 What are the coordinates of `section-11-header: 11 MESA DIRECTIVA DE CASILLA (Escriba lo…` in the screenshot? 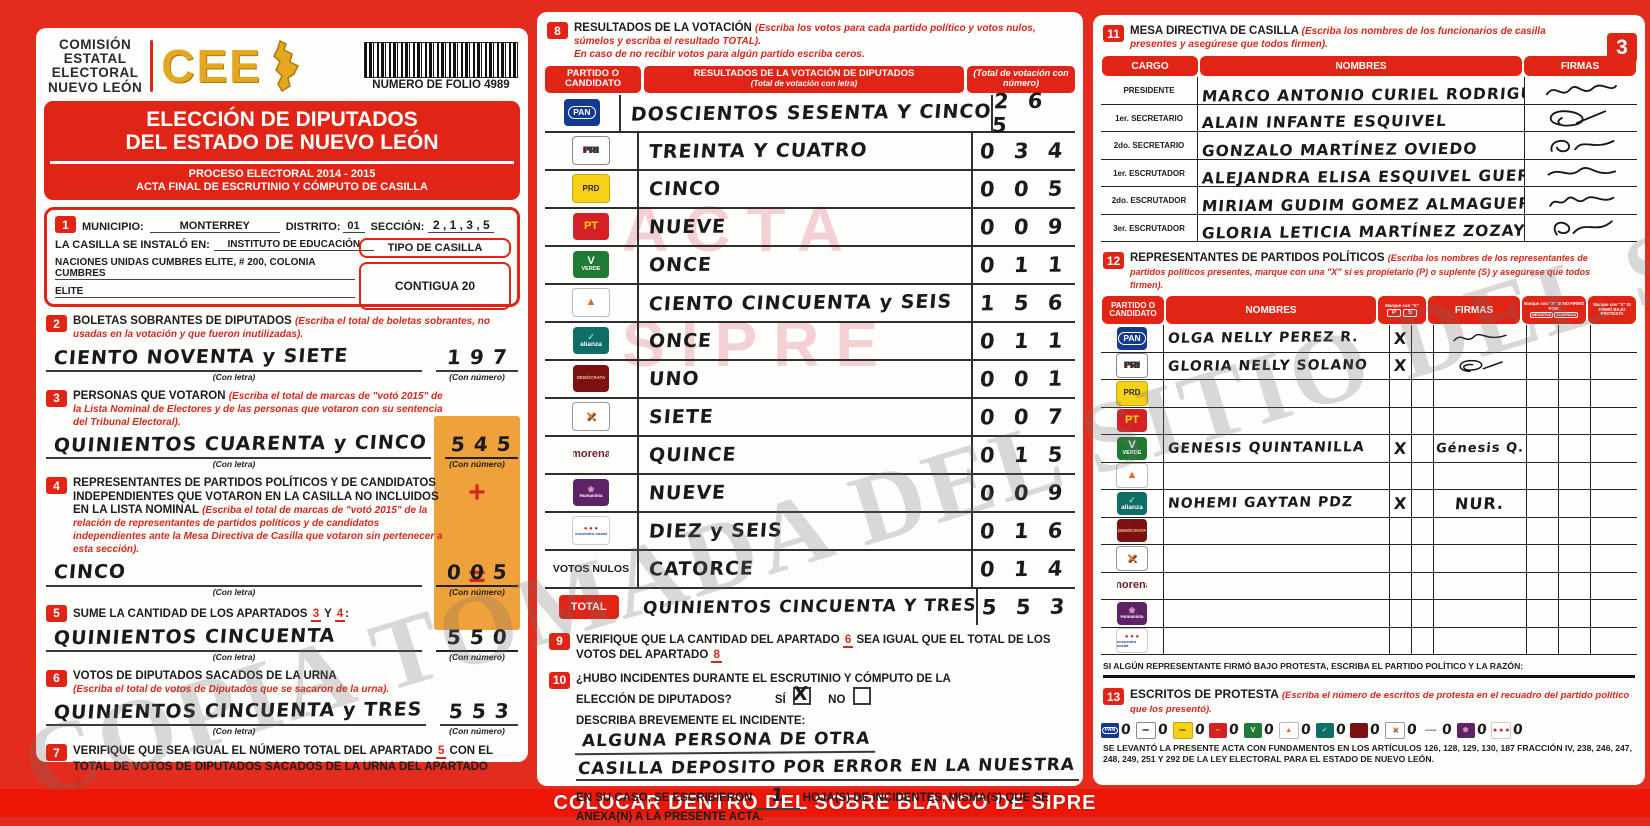 It's located at (1369, 38).